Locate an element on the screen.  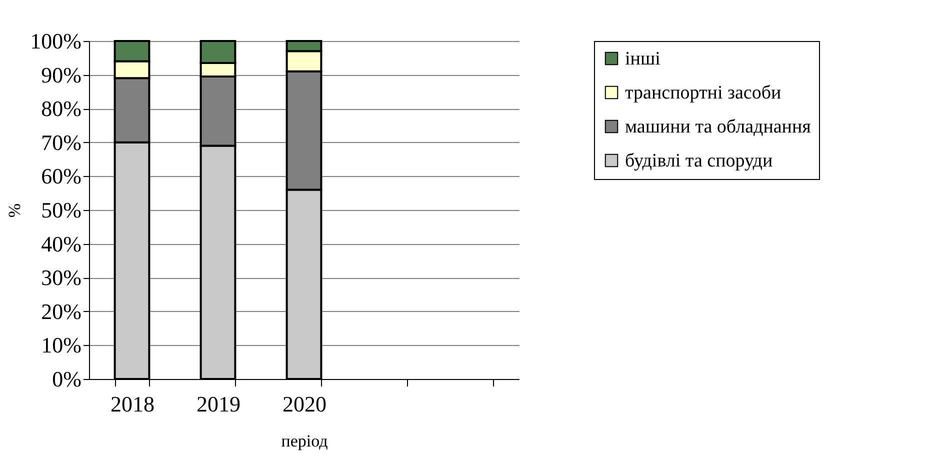
y-tick-label: 90% is located at coordinates (61, 75).